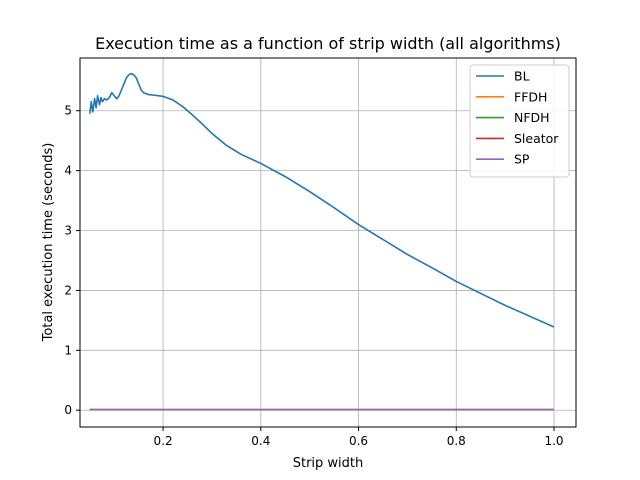 Image resolution: width=640 pixels, height=480 pixels. I want to click on legend-label: FFDH, so click(530, 96).